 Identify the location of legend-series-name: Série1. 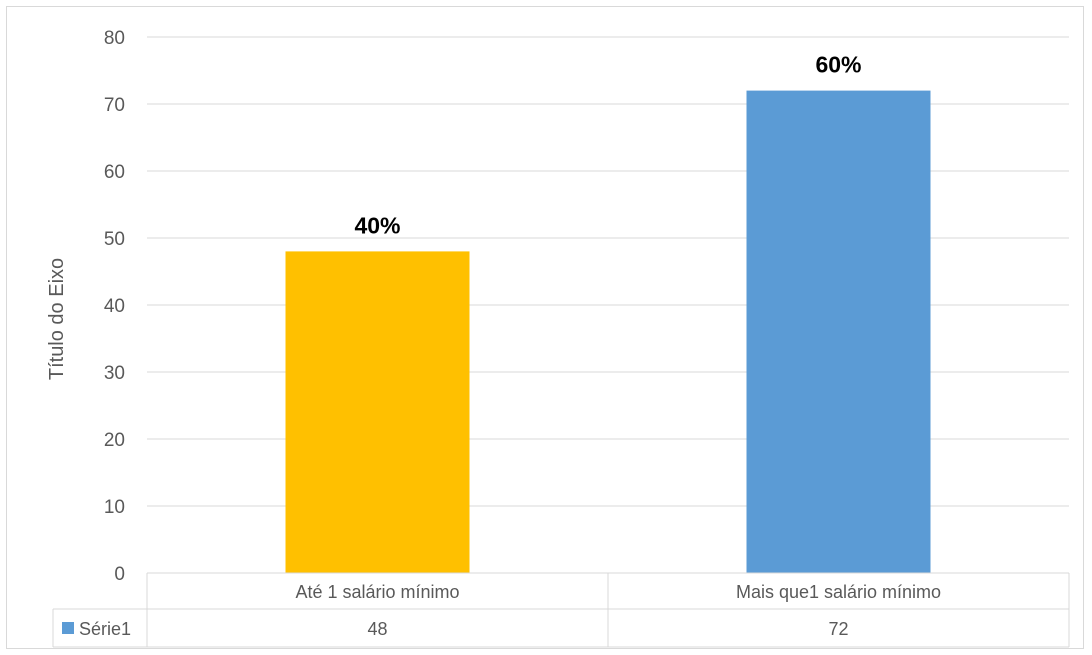
(105, 629).